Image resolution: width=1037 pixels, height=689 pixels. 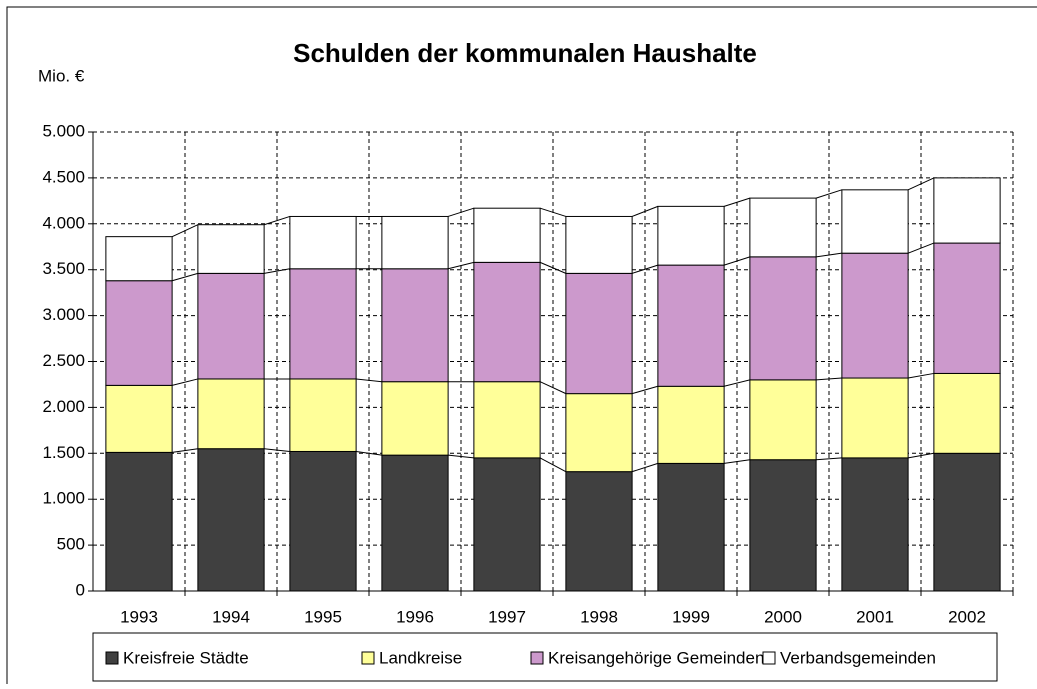 What do you see at coordinates (139, 616) in the screenshot?
I see `x-tick-label: 1993` at bounding box center [139, 616].